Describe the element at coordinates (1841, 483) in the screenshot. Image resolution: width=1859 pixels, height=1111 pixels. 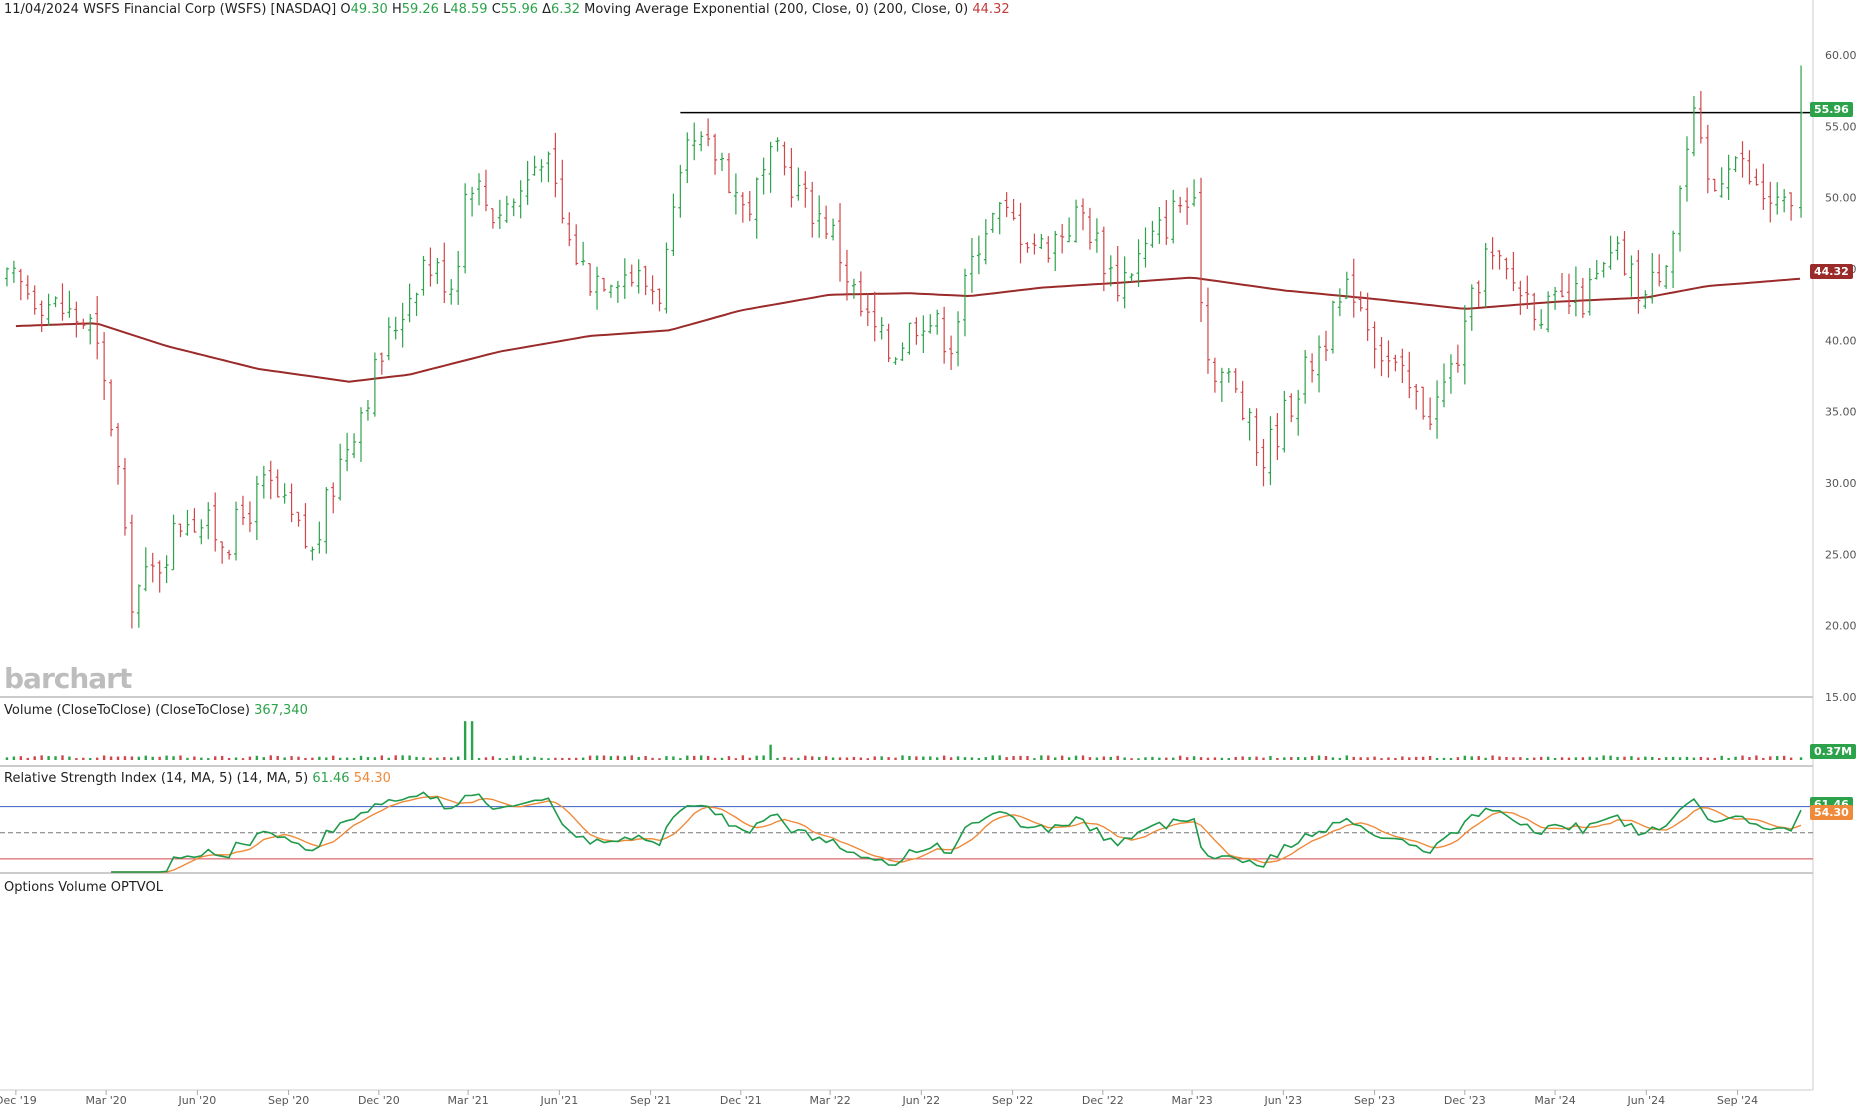
I see `y-tick-label: 30.00` at that location.